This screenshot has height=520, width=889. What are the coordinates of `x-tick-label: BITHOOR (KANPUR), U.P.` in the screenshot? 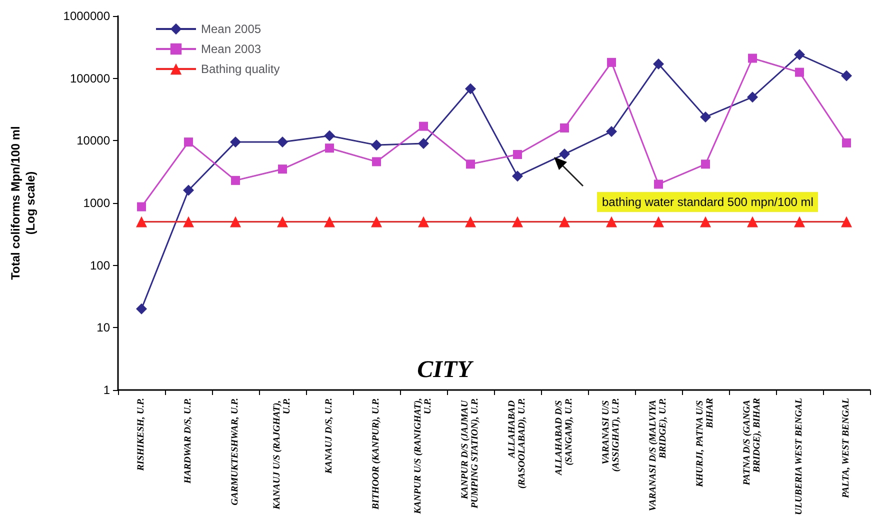 It's located at (377, 454).